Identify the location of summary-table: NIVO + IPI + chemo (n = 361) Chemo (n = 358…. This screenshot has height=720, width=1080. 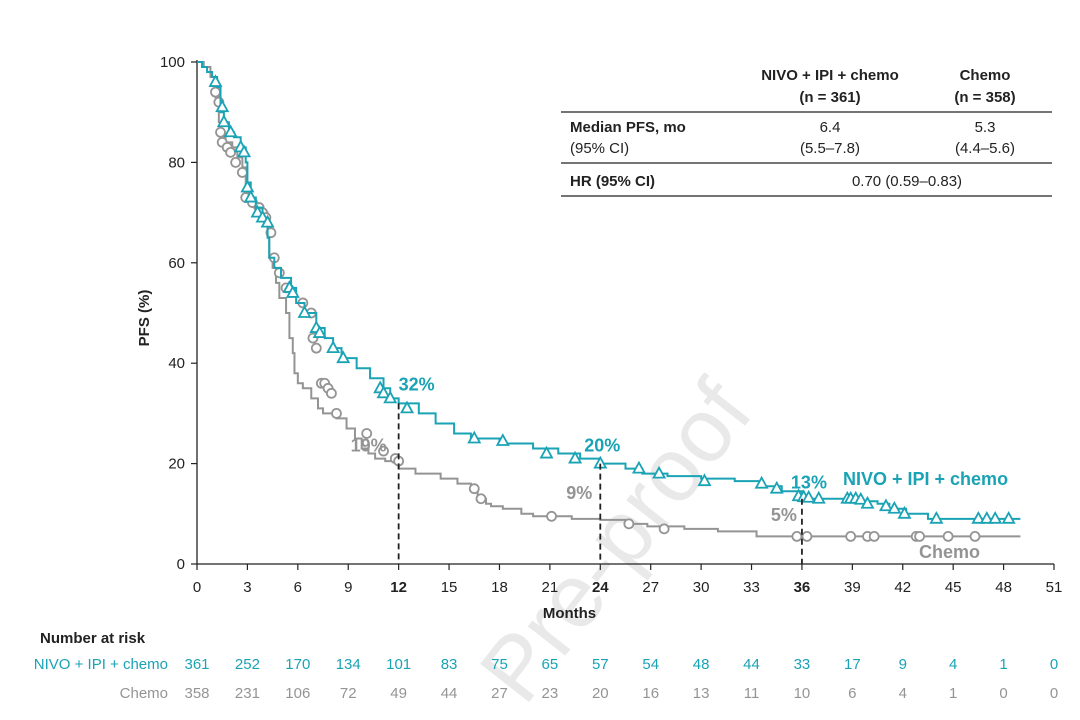
(806, 132).